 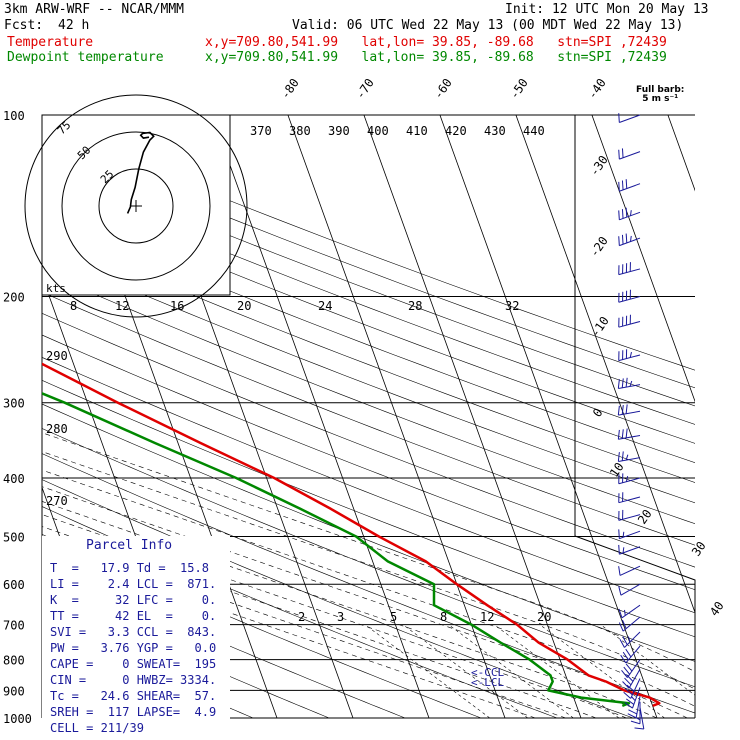 I want to click on parcel-row: SVI = 3.3 CCL = 843., so click(x=133, y=632).